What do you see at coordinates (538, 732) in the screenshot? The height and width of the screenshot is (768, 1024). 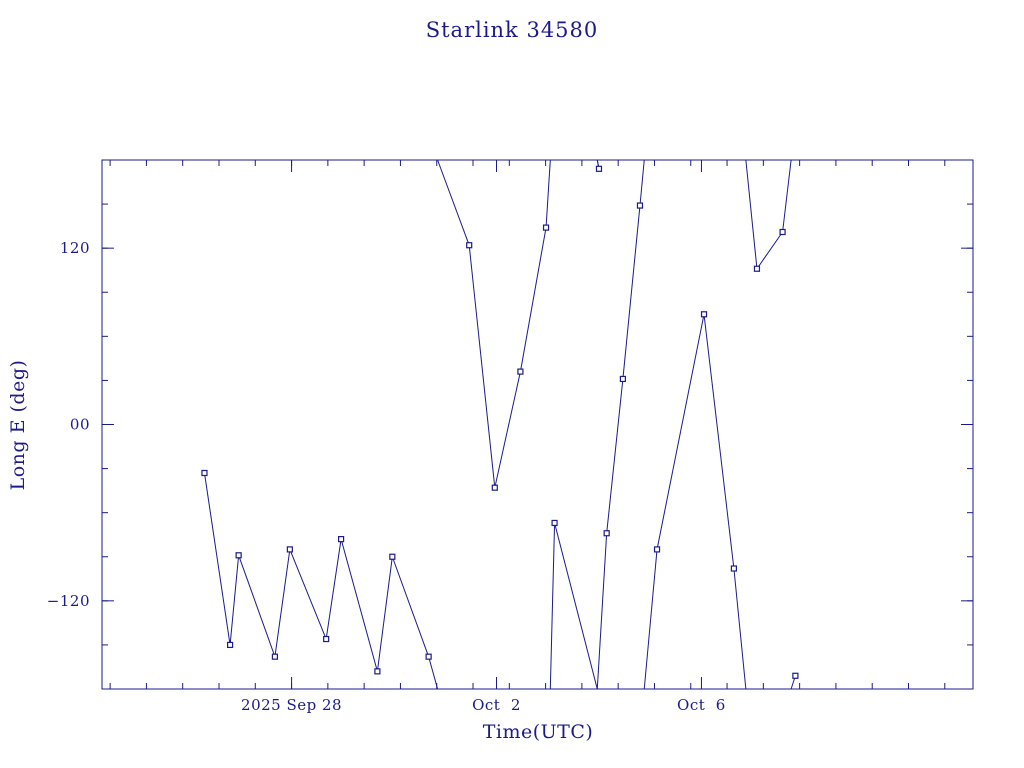 I see `x-axis-label: Time(UTC)` at bounding box center [538, 732].